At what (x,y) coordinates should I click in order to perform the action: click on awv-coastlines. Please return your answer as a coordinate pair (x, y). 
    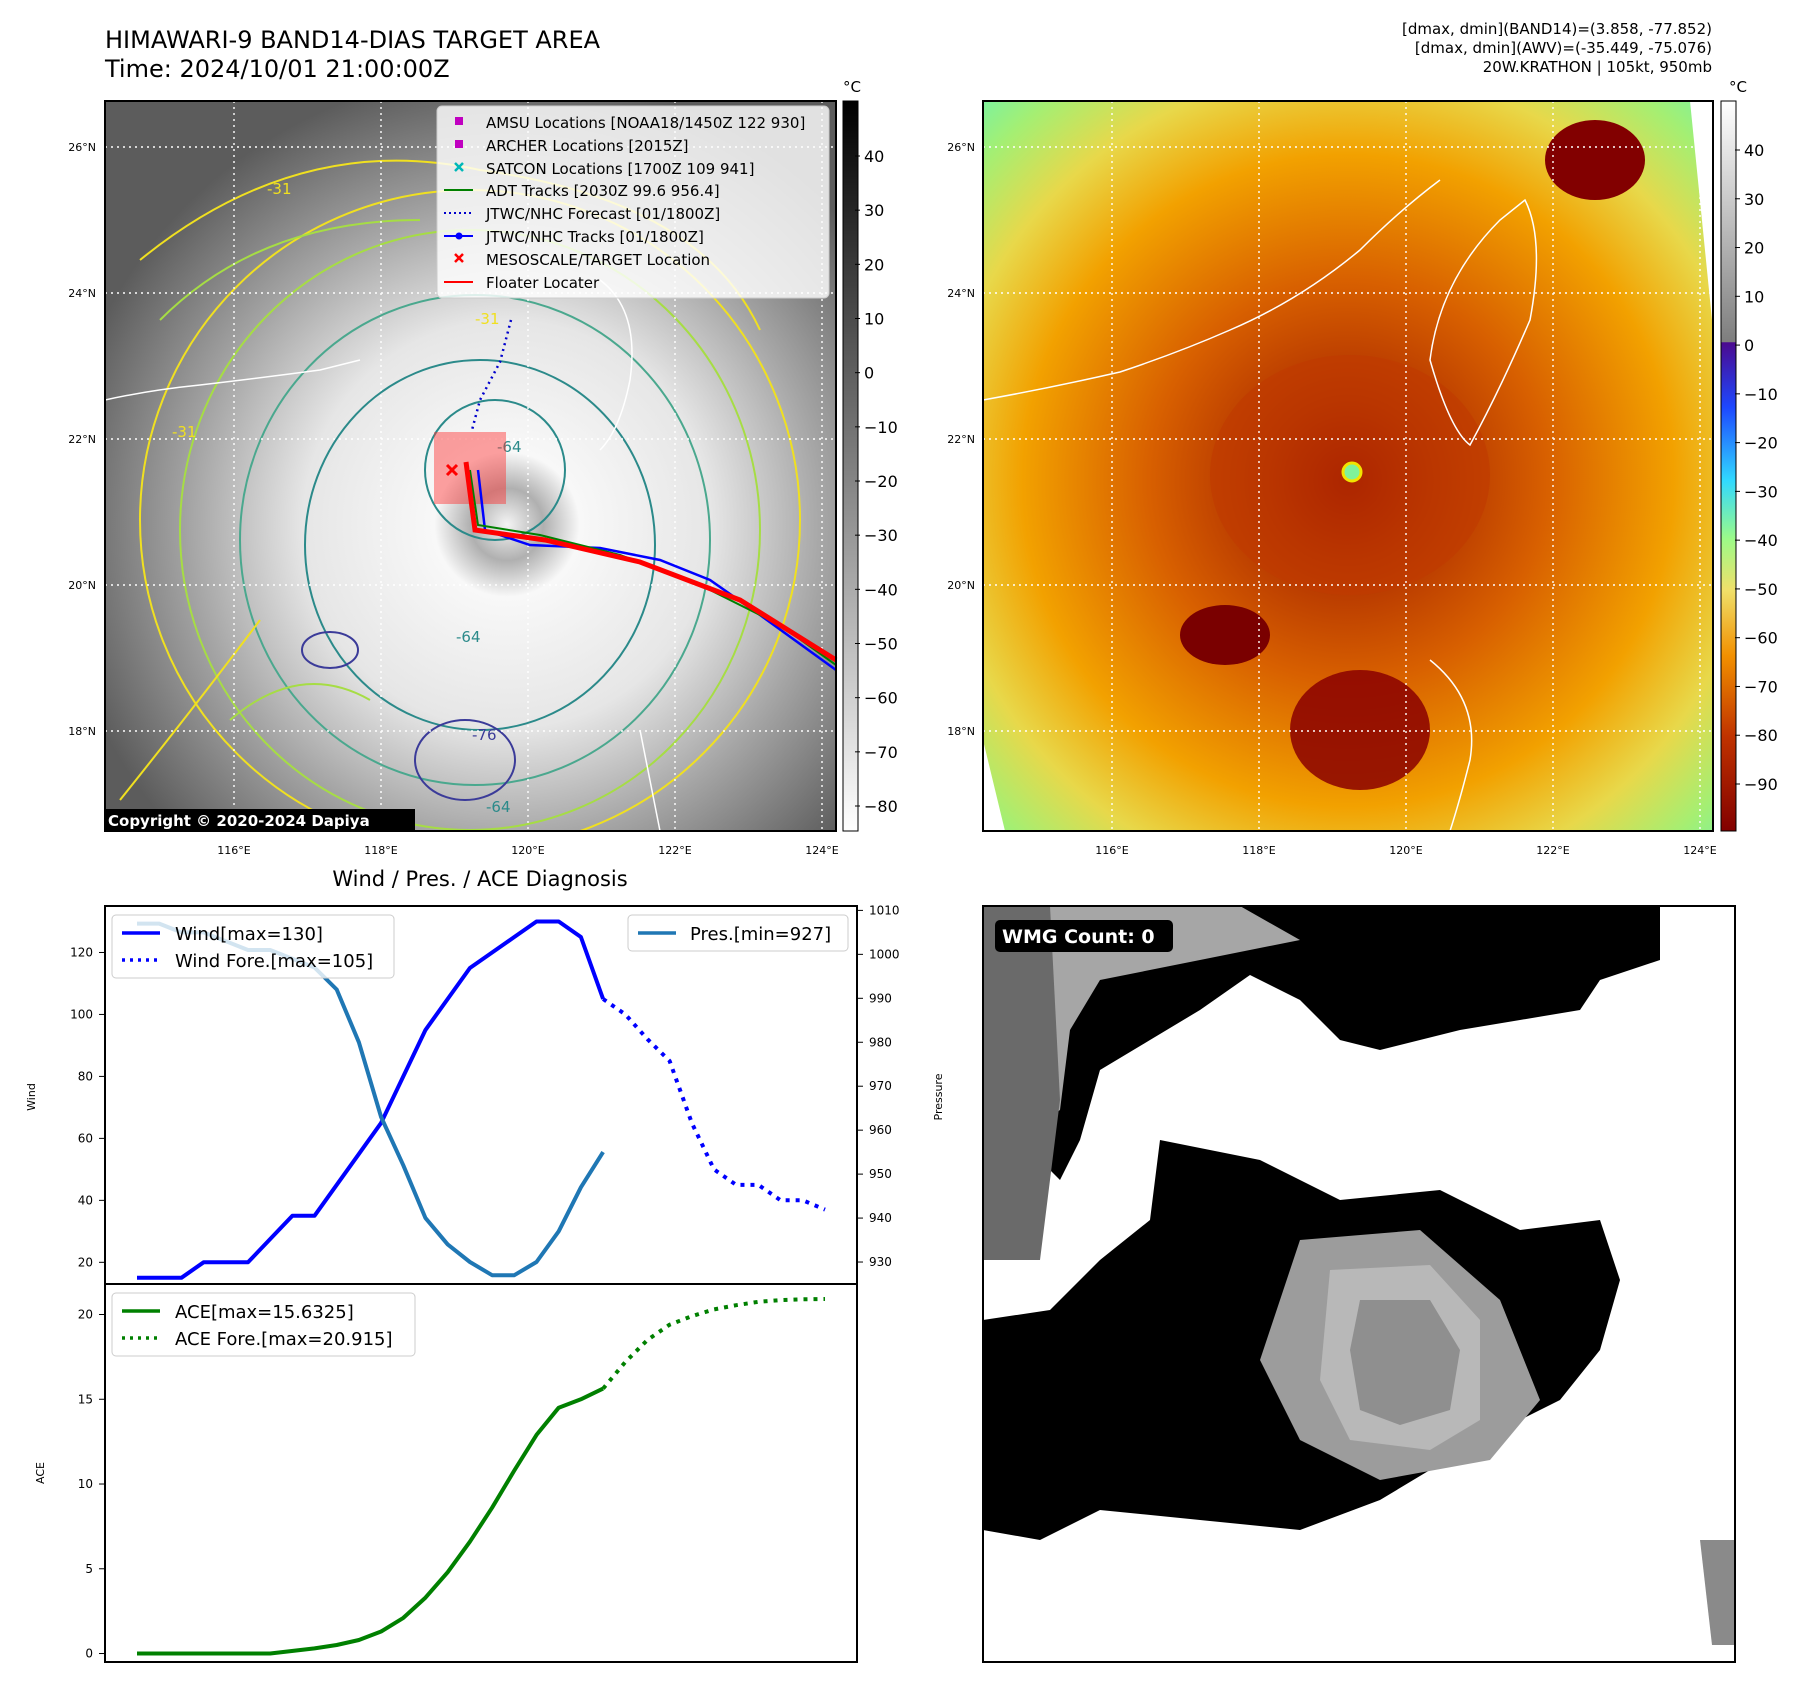
    Looking at the image, I should click on (1260, 505).